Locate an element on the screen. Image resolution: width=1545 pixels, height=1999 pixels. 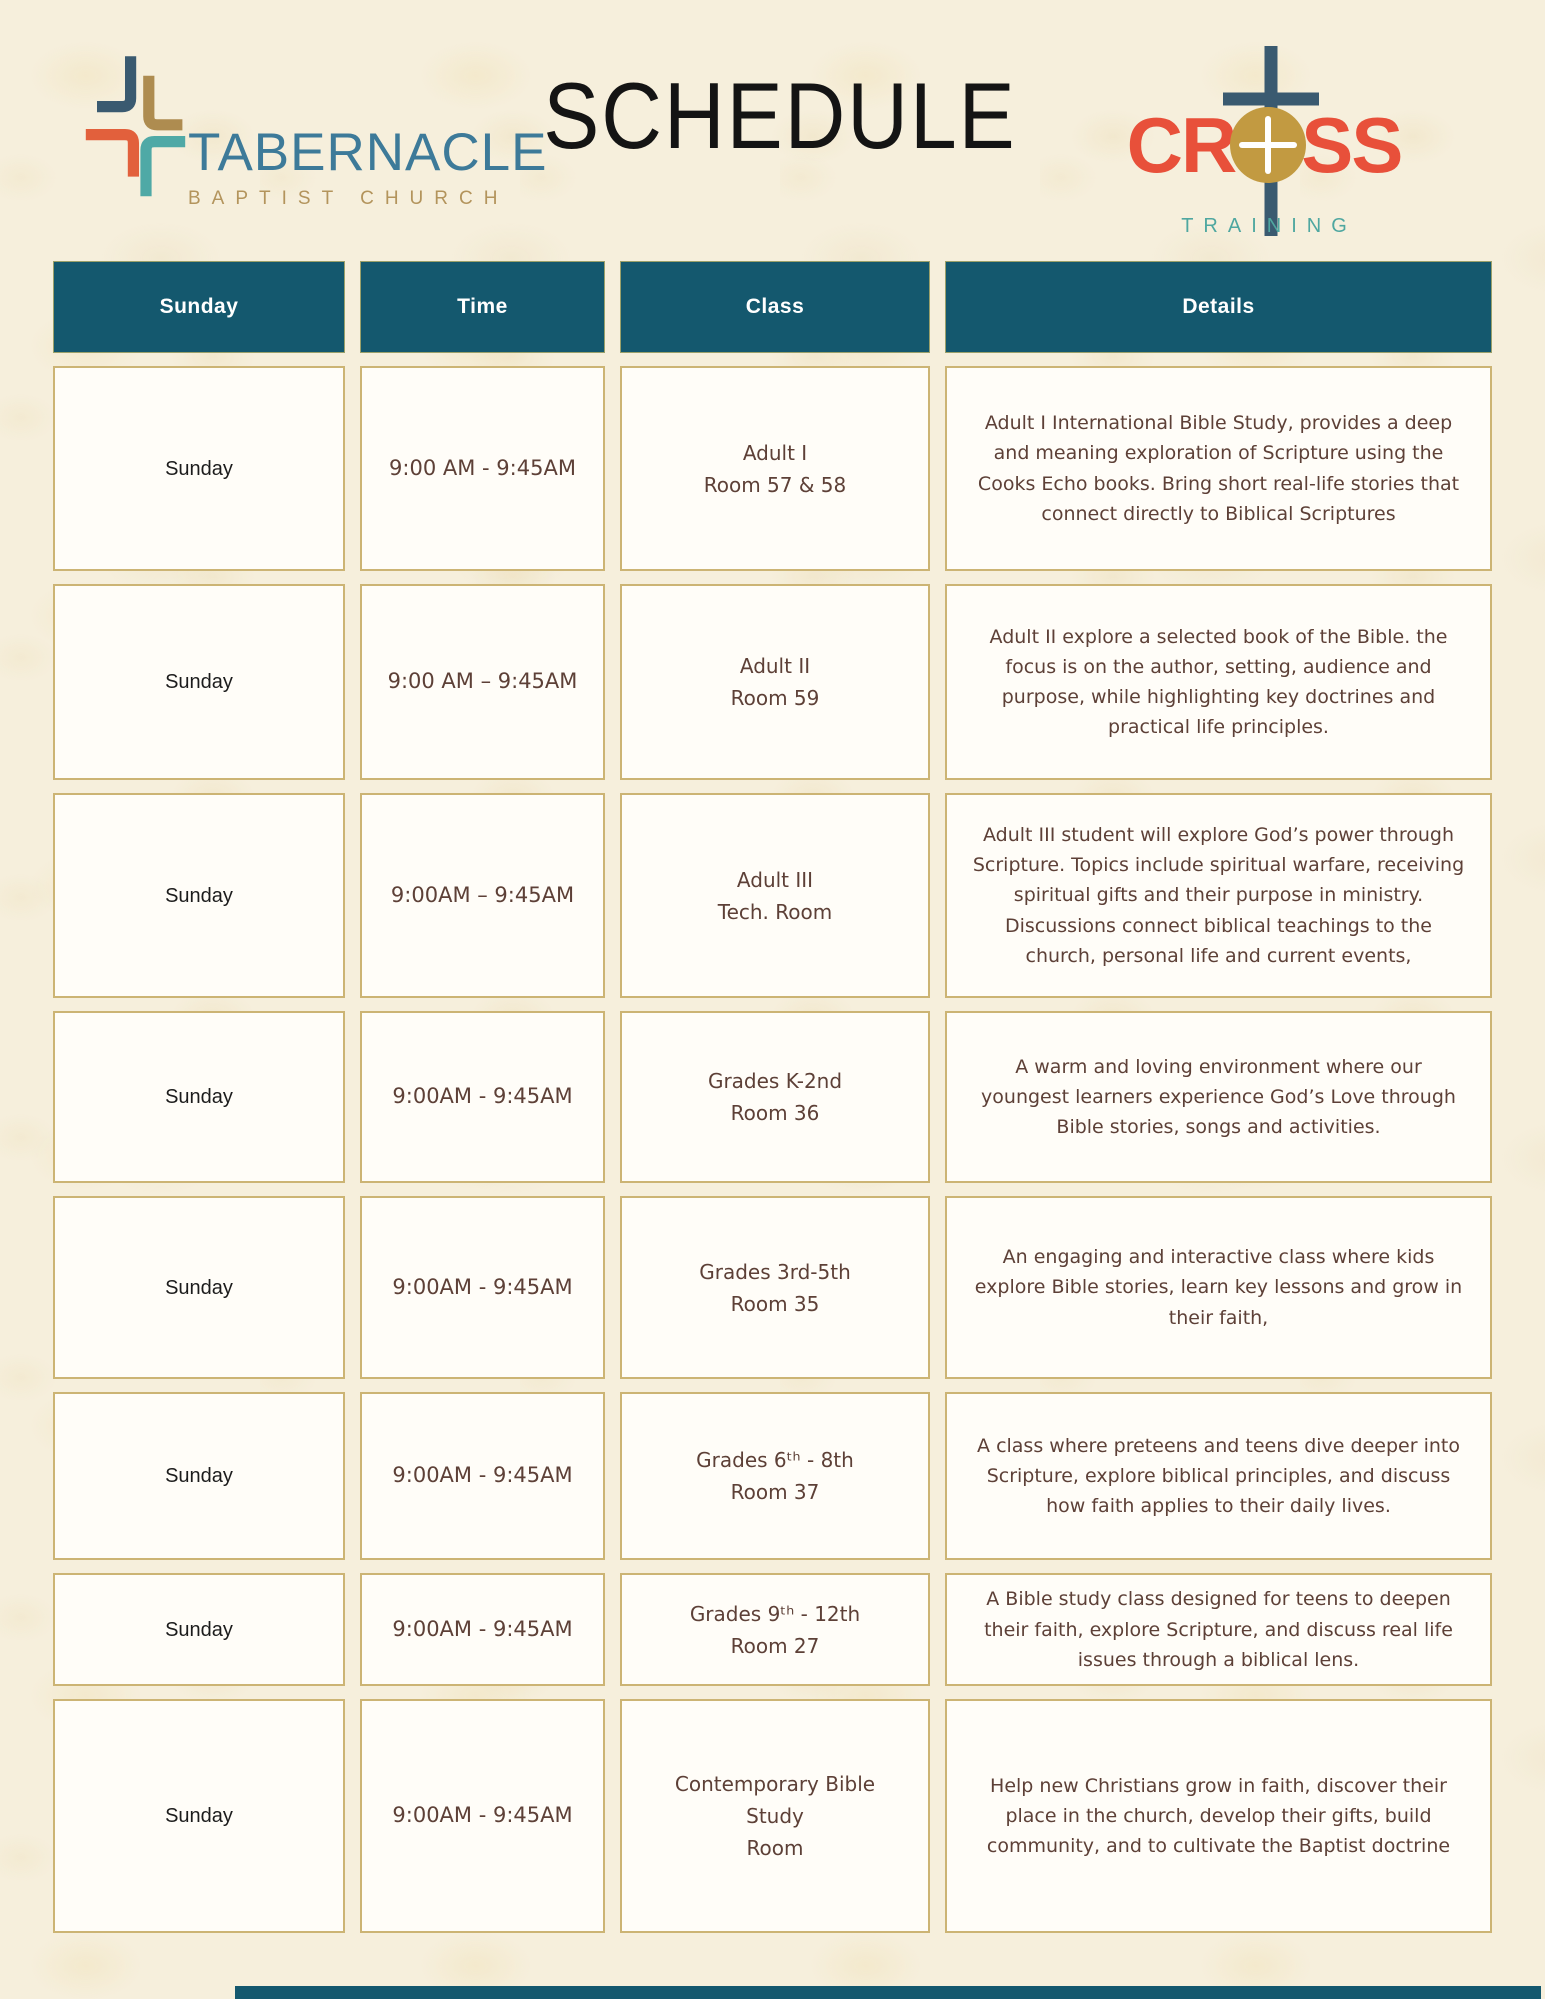
class-cell: Adult I Room 57 & 58 is located at coordinates (775, 468).